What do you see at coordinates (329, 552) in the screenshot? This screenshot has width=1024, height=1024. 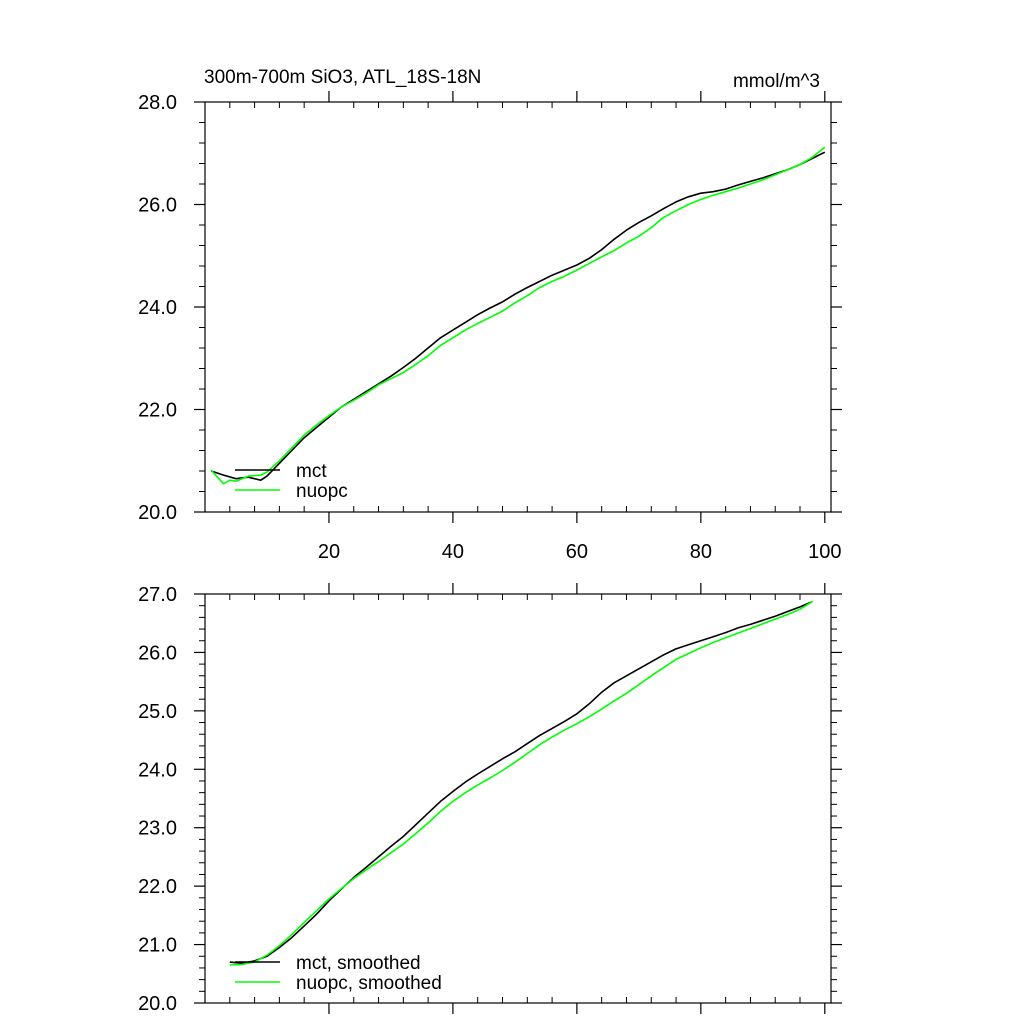 I see `x-tick-label: 20` at bounding box center [329, 552].